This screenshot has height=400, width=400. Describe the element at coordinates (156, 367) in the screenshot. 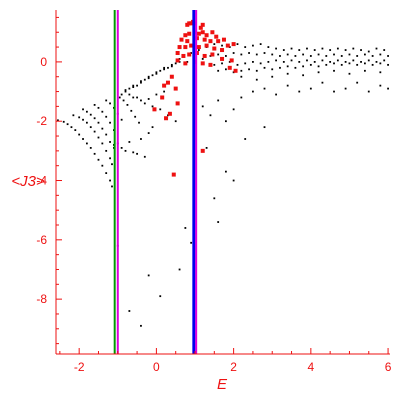

I see `x-tick-label: 0` at that location.